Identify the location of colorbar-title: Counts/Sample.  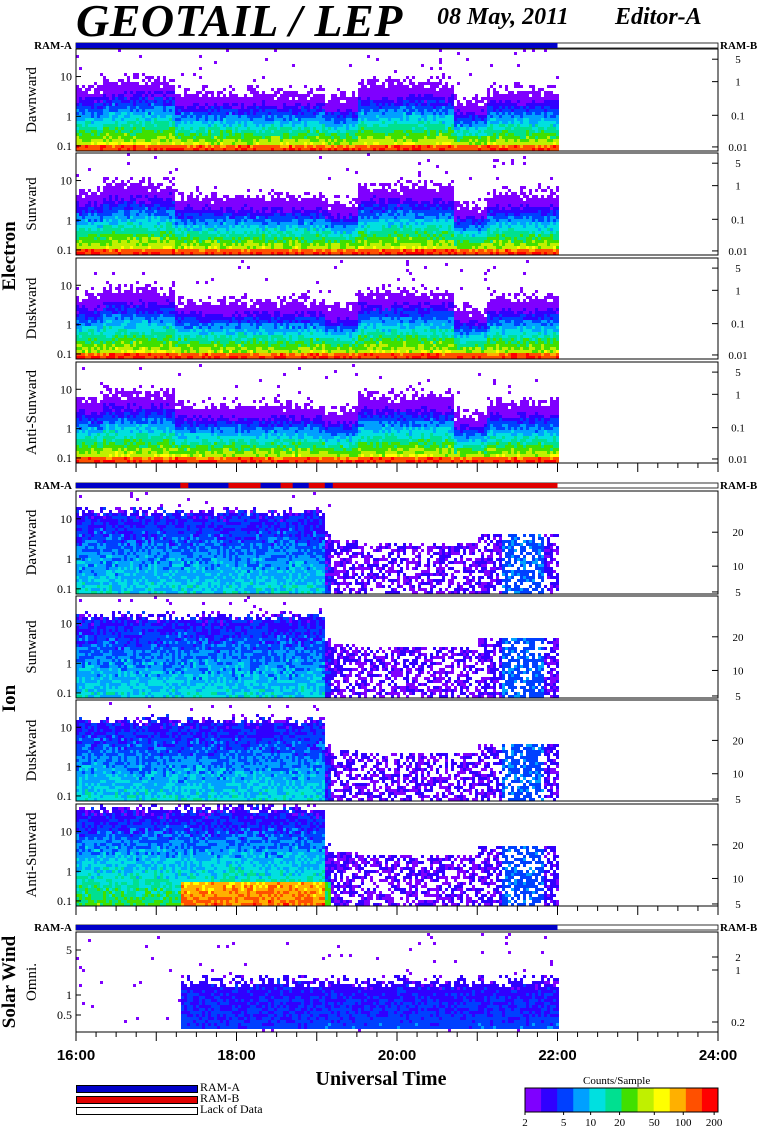
(616, 1081).